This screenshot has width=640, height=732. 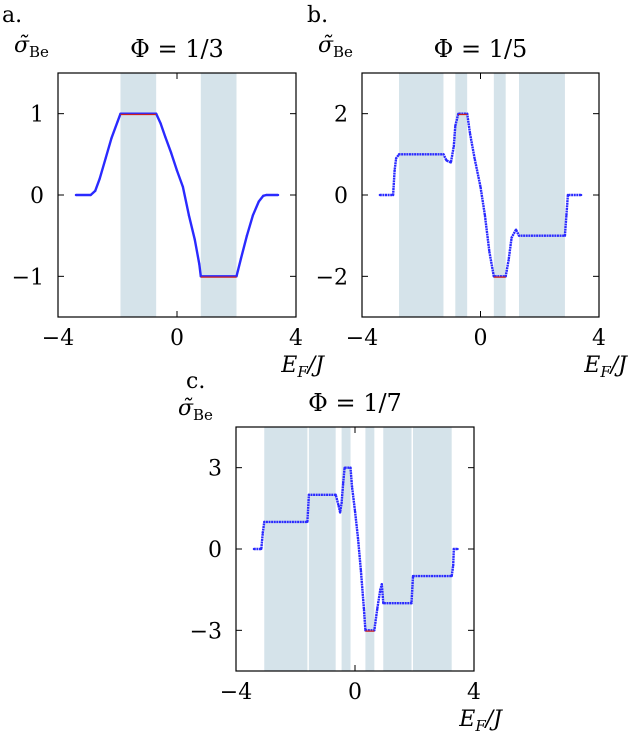 What do you see at coordinates (332, 277) in the screenshot?
I see `y-tick-label: −2` at bounding box center [332, 277].